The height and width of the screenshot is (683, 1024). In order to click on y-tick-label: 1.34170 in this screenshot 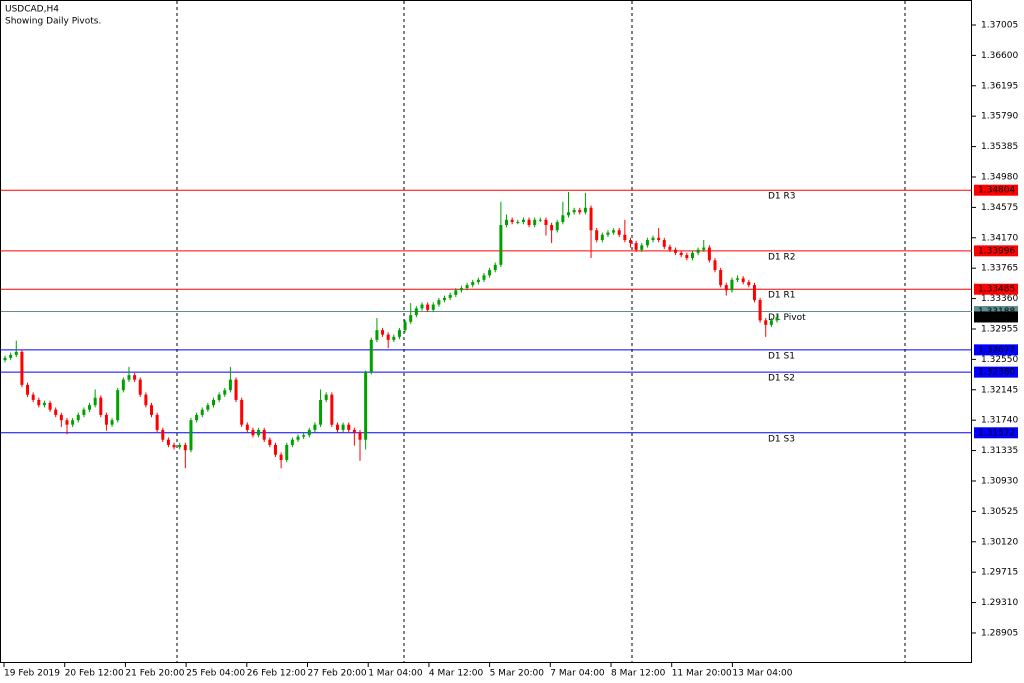, I will do `click(999, 238)`.